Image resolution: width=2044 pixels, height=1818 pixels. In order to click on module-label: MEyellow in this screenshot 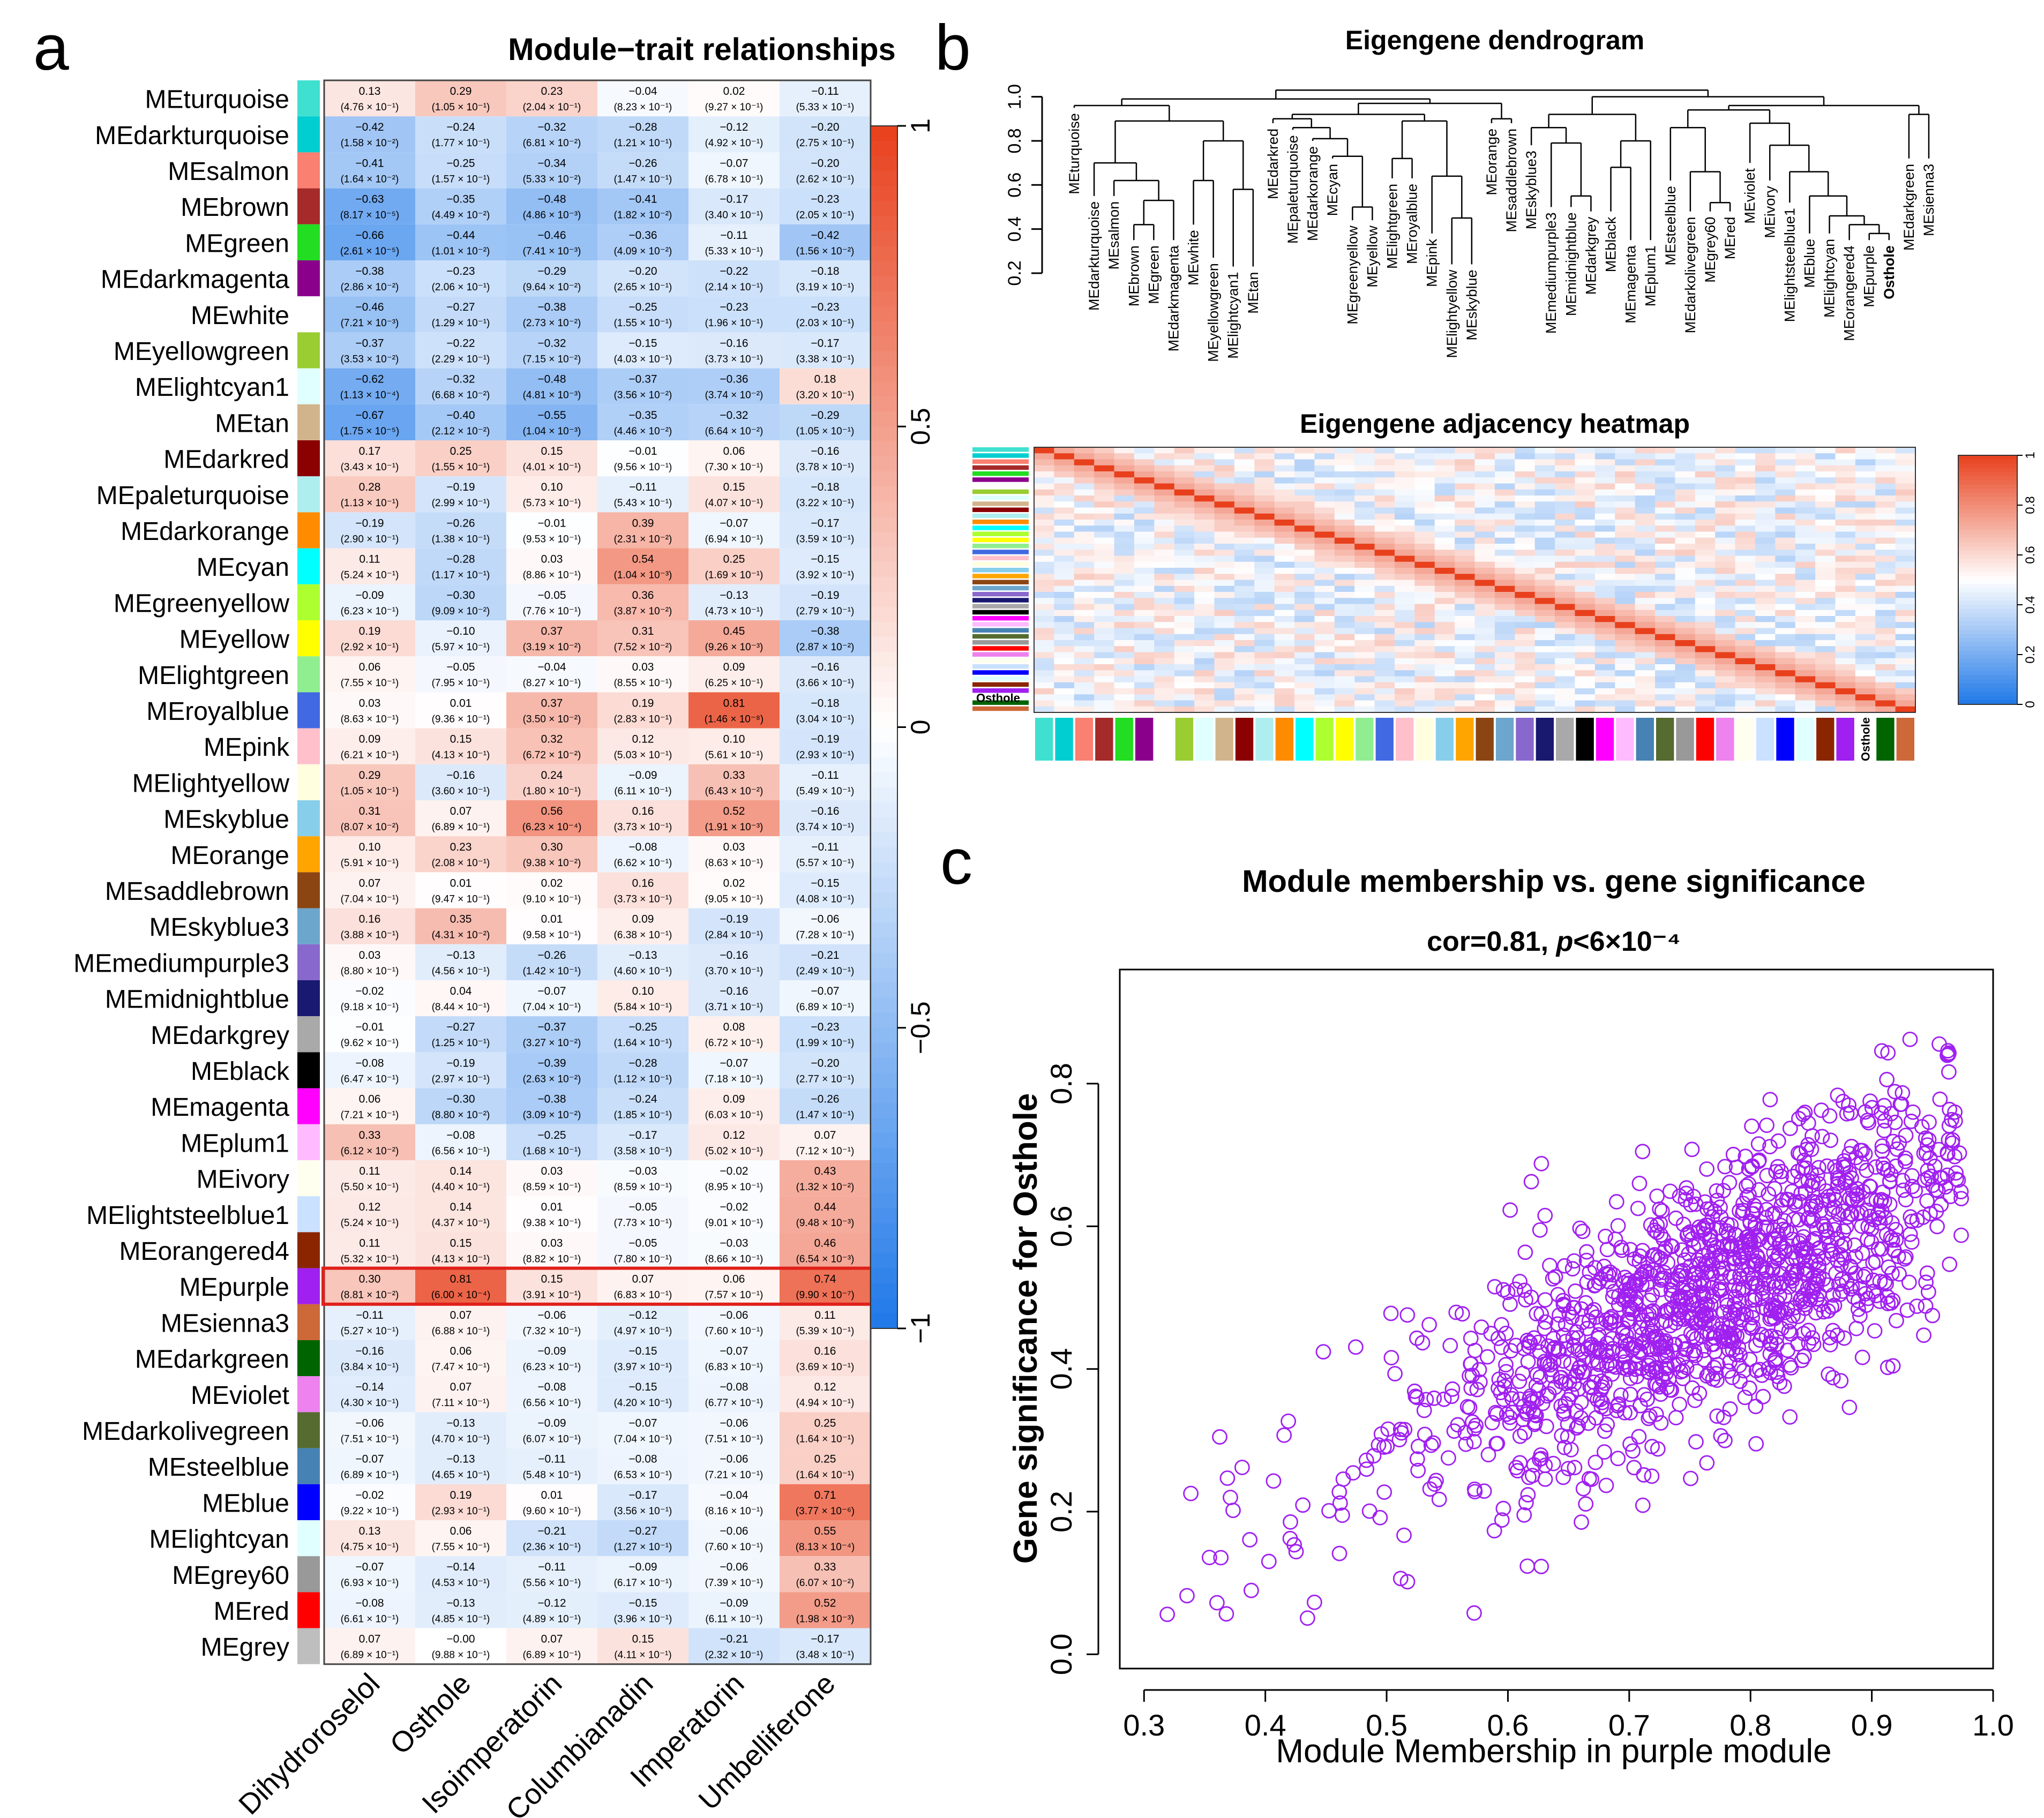, I will do `click(234, 640)`.